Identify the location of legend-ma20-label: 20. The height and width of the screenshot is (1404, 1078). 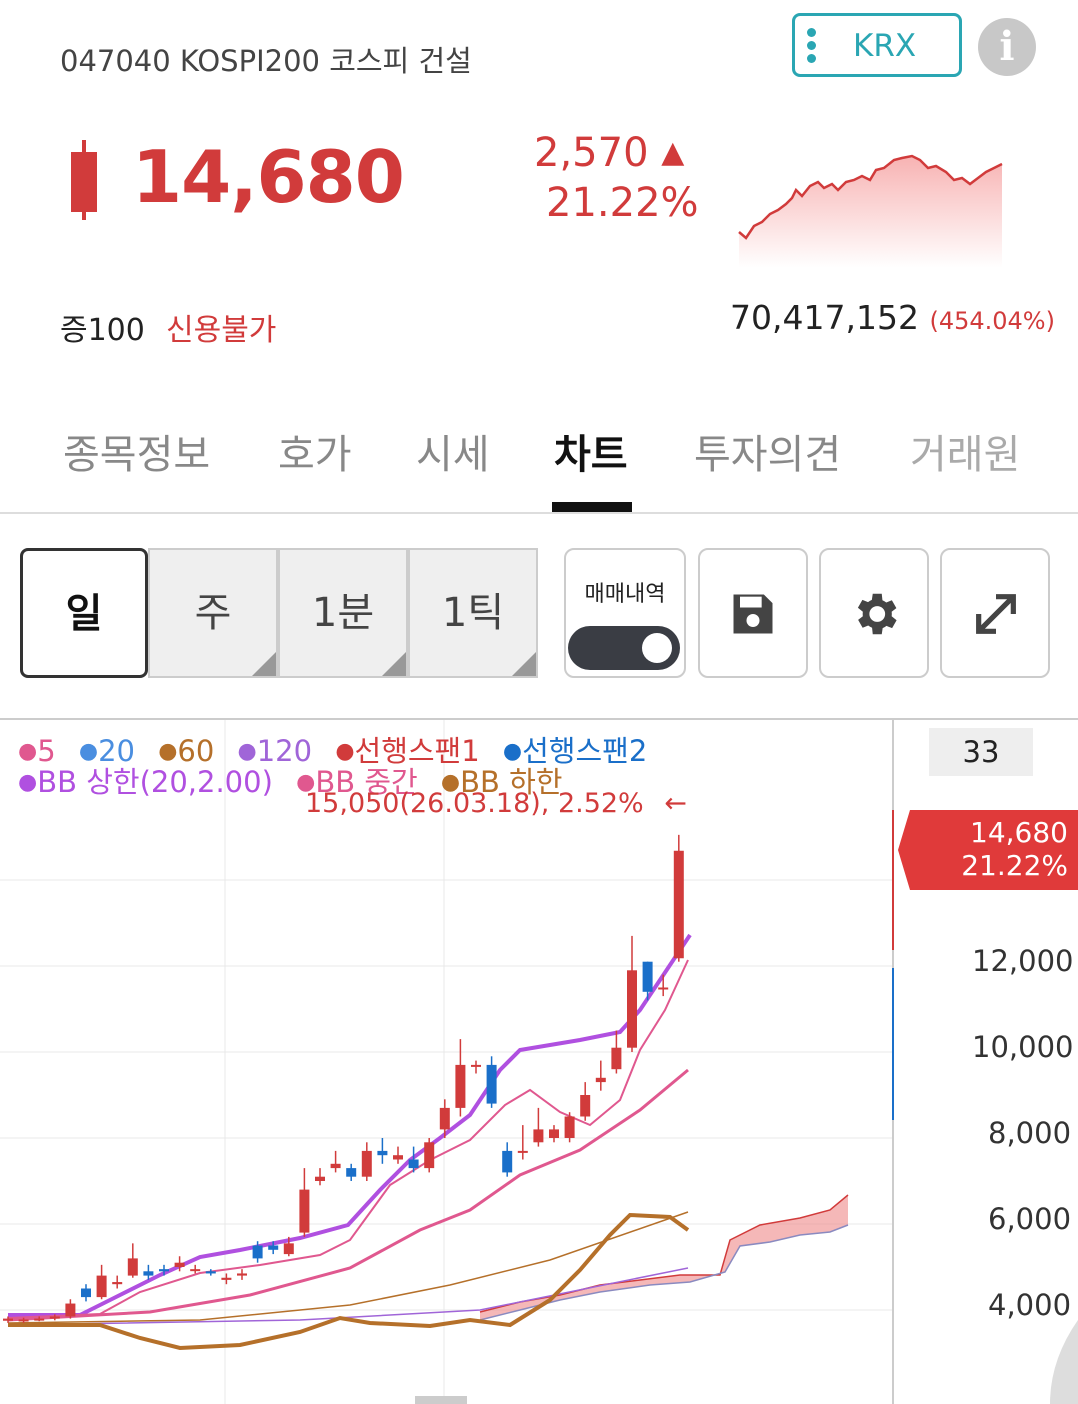
(116, 751).